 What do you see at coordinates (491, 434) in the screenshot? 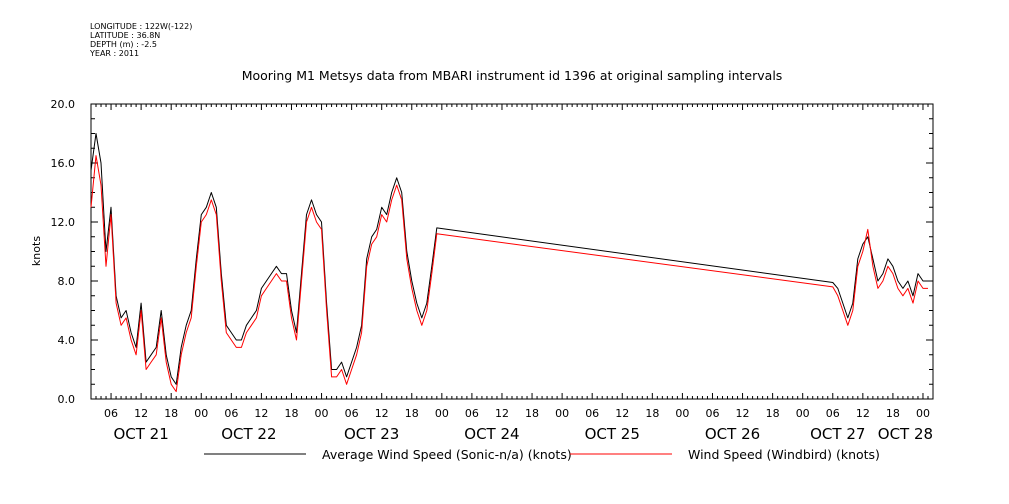
I see `x-day-label: OCT 24` at bounding box center [491, 434].